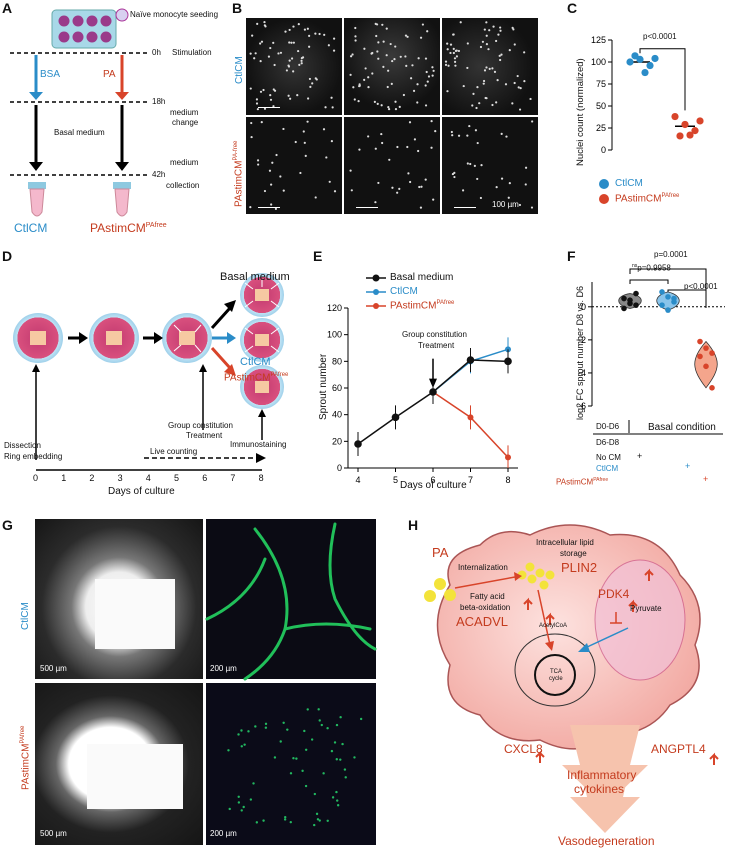  What do you see at coordinates (291, 764) in the screenshot?
I see `g-vessel-pa` at bounding box center [291, 764].